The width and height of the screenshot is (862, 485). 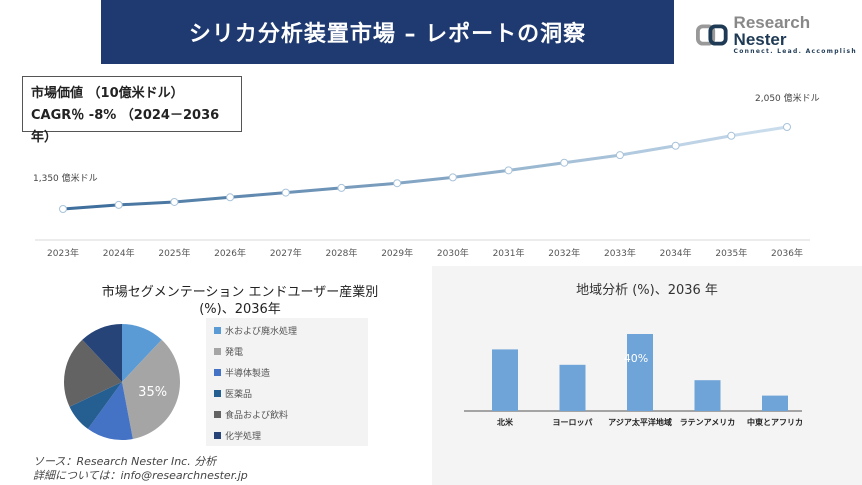 What do you see at coordinates (397, 253) in the screenshot?
I see `x-tick-label: 2029年` at bounding box center [397, 253].